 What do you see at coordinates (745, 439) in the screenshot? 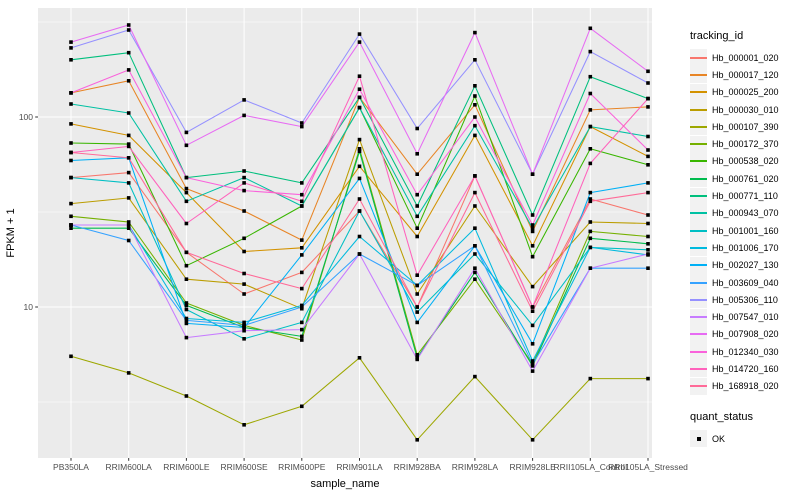
I see `legend-item-quant: OK` at bounding box center [745, 439].